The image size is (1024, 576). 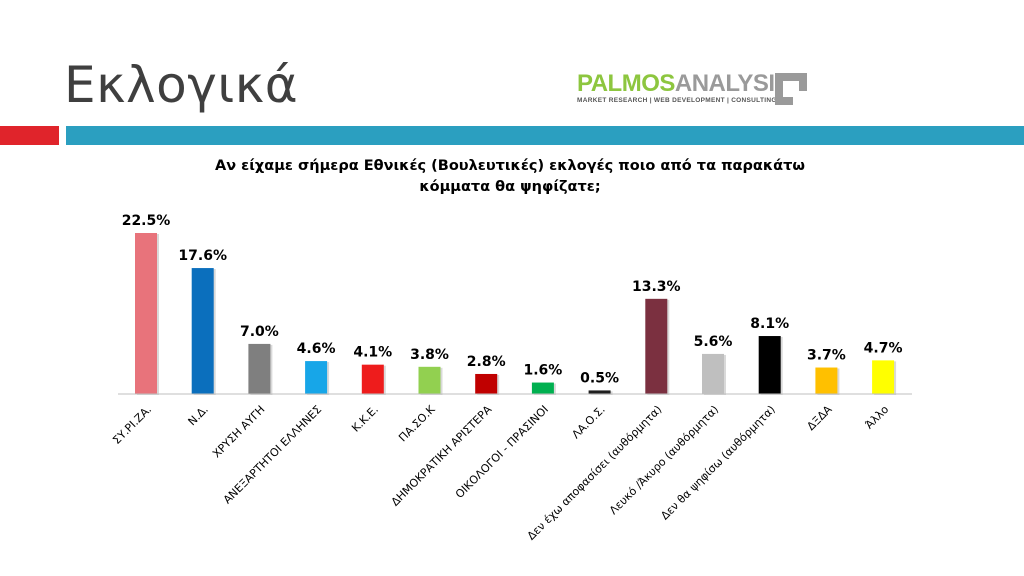 What do you see at coordinates (429, 355) in the screenshot?
I see `data-label: 3.8%` at bounding box center [429, 355].